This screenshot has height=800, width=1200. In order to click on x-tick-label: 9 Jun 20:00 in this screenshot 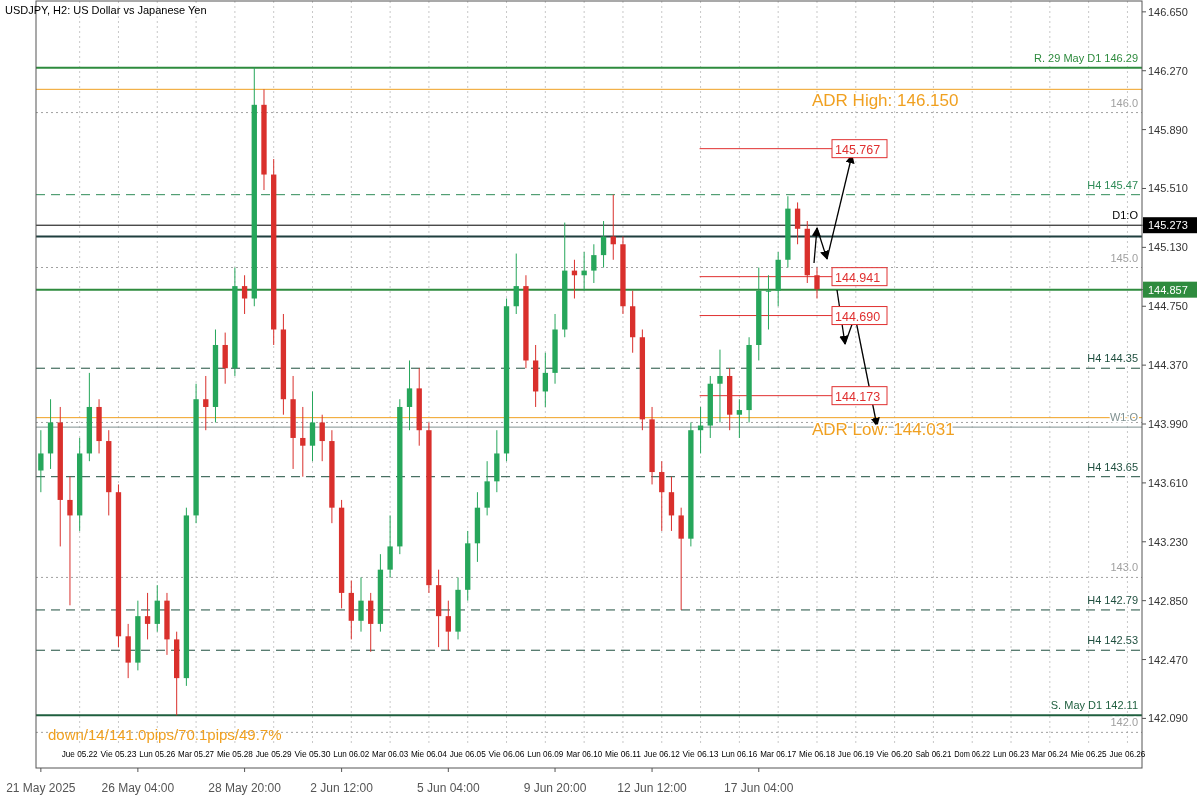, I will do `click(555, 788)`.